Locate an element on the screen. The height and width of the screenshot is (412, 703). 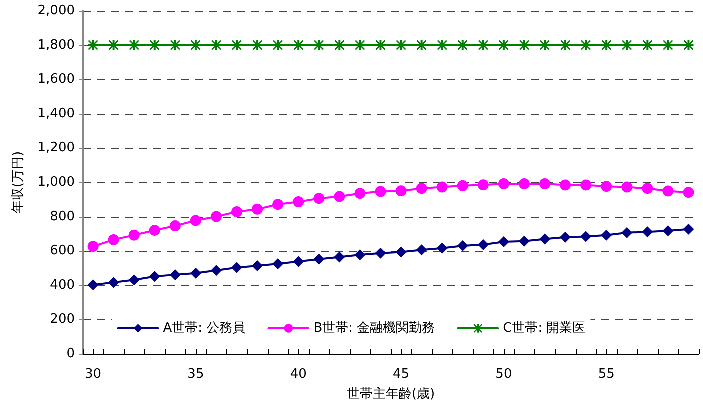
y-tick-label: 0 is located at coordinates (70, 354).